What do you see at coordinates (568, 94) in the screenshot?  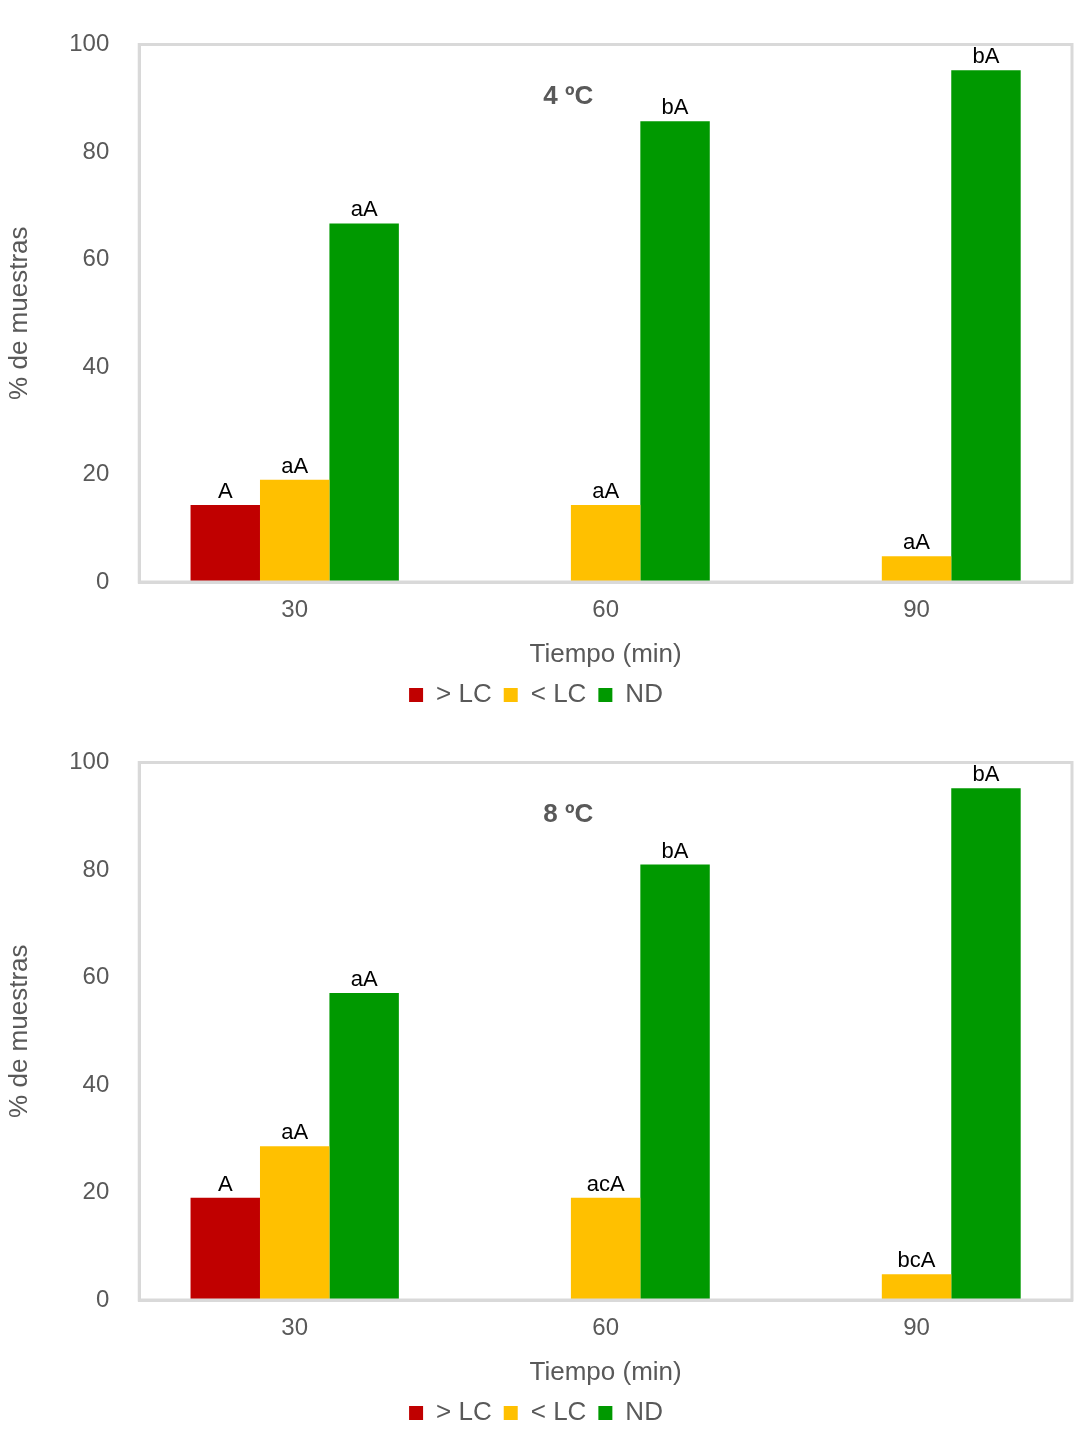 I see `text: 4 ºC` at bounding box center [568, 94].